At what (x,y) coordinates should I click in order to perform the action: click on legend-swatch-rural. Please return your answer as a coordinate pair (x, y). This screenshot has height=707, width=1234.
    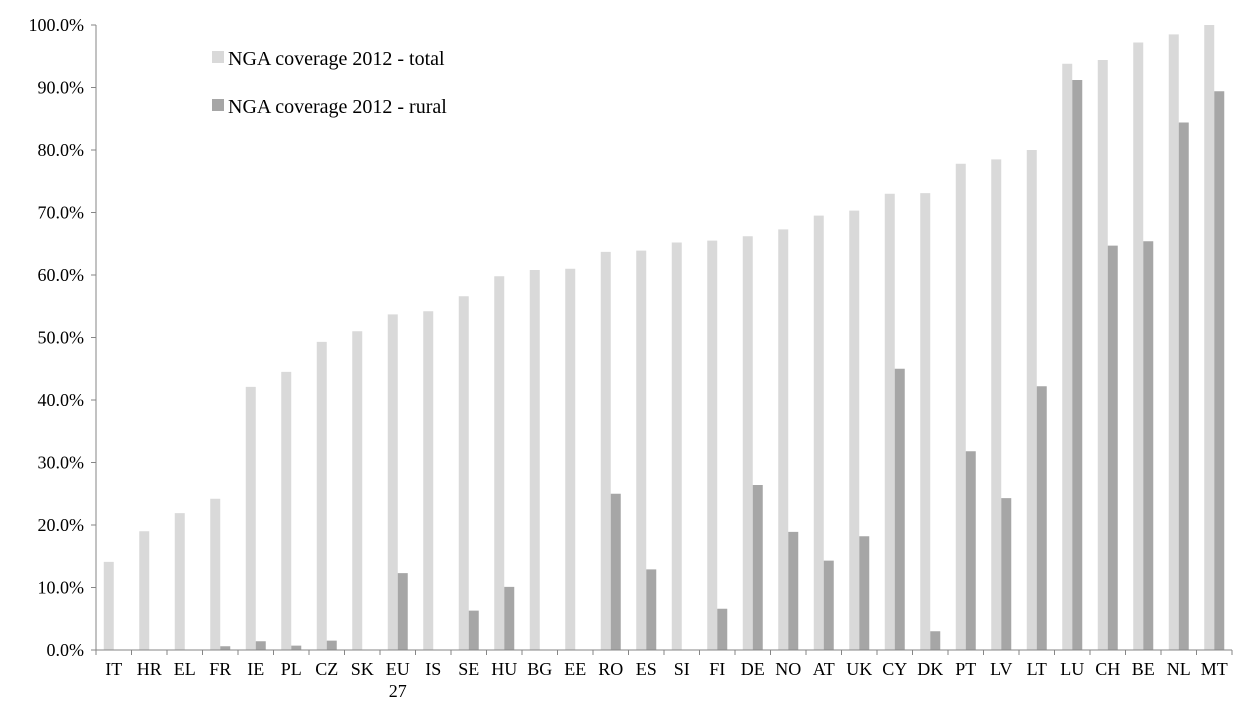
    Looking at the image, I should click on (218, 105).